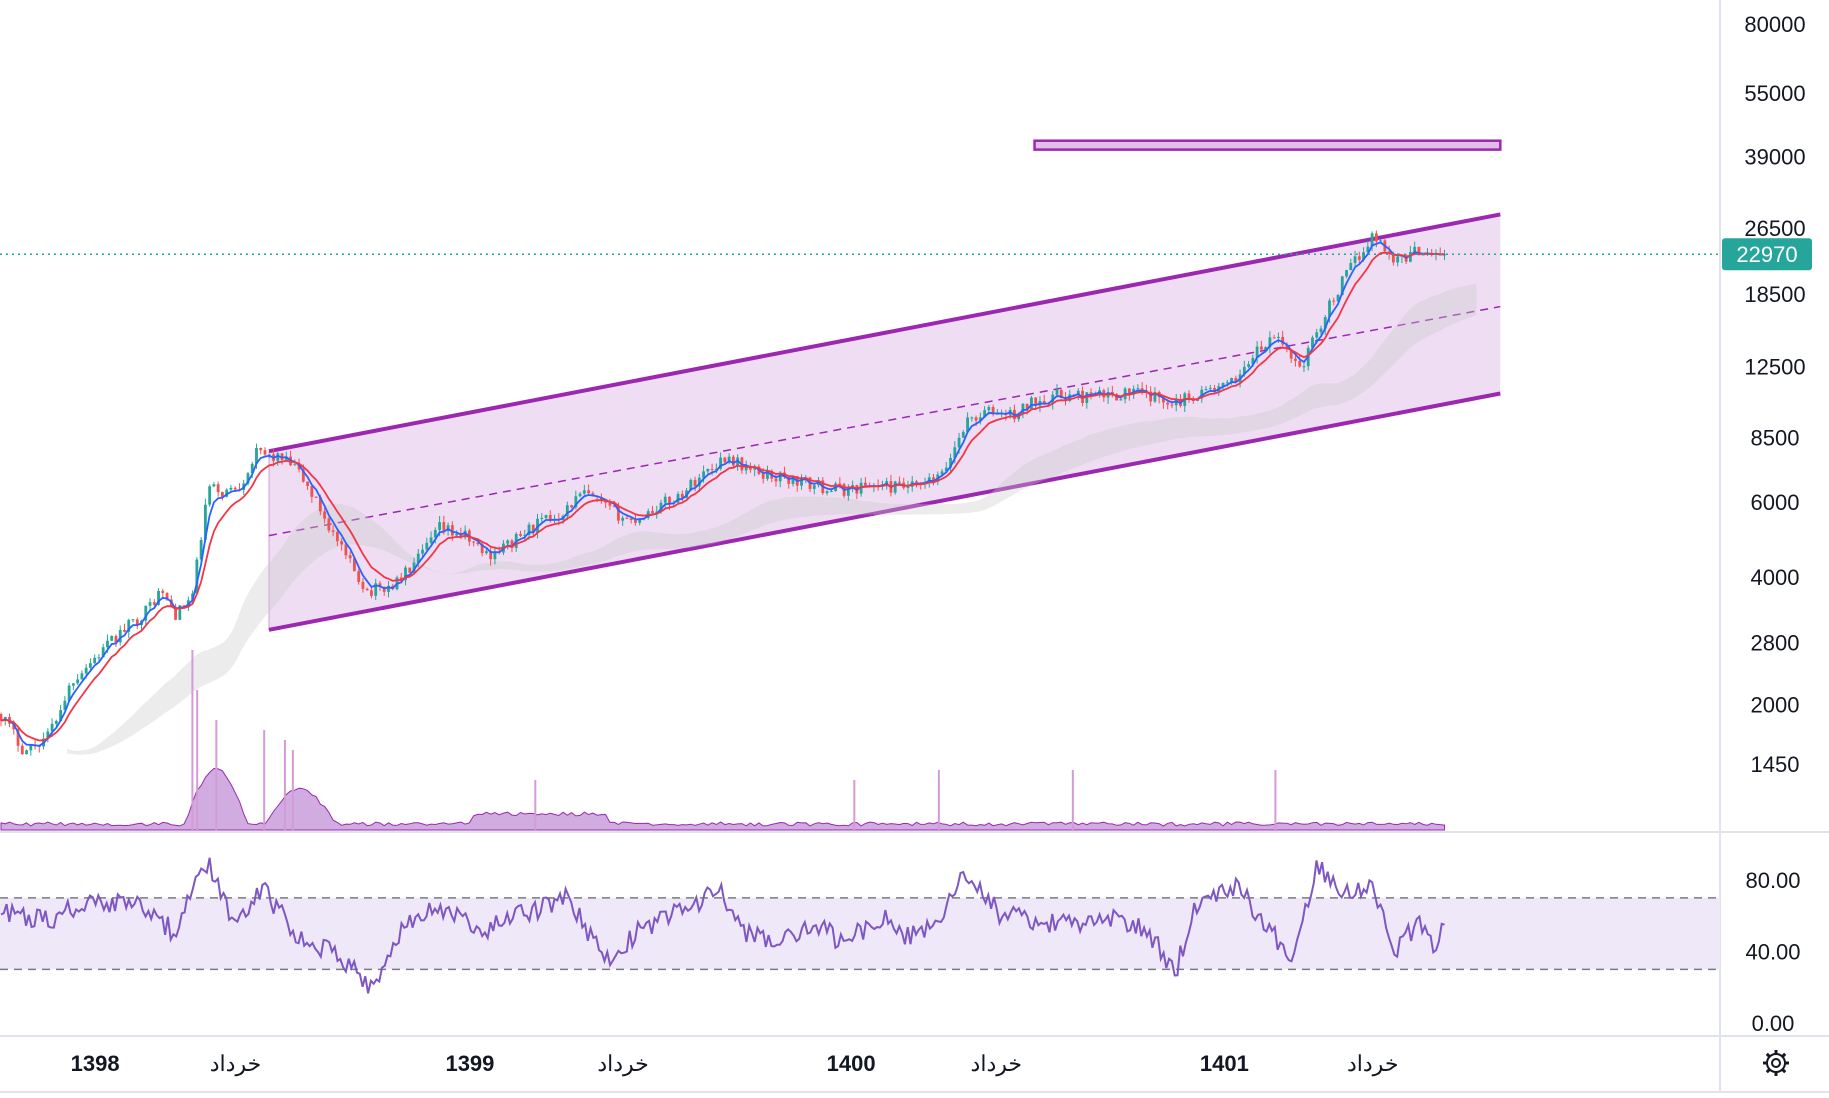 The width and height of the screenshot is (1829, 1098). I want to click on target-rect, so click(1267, 145).